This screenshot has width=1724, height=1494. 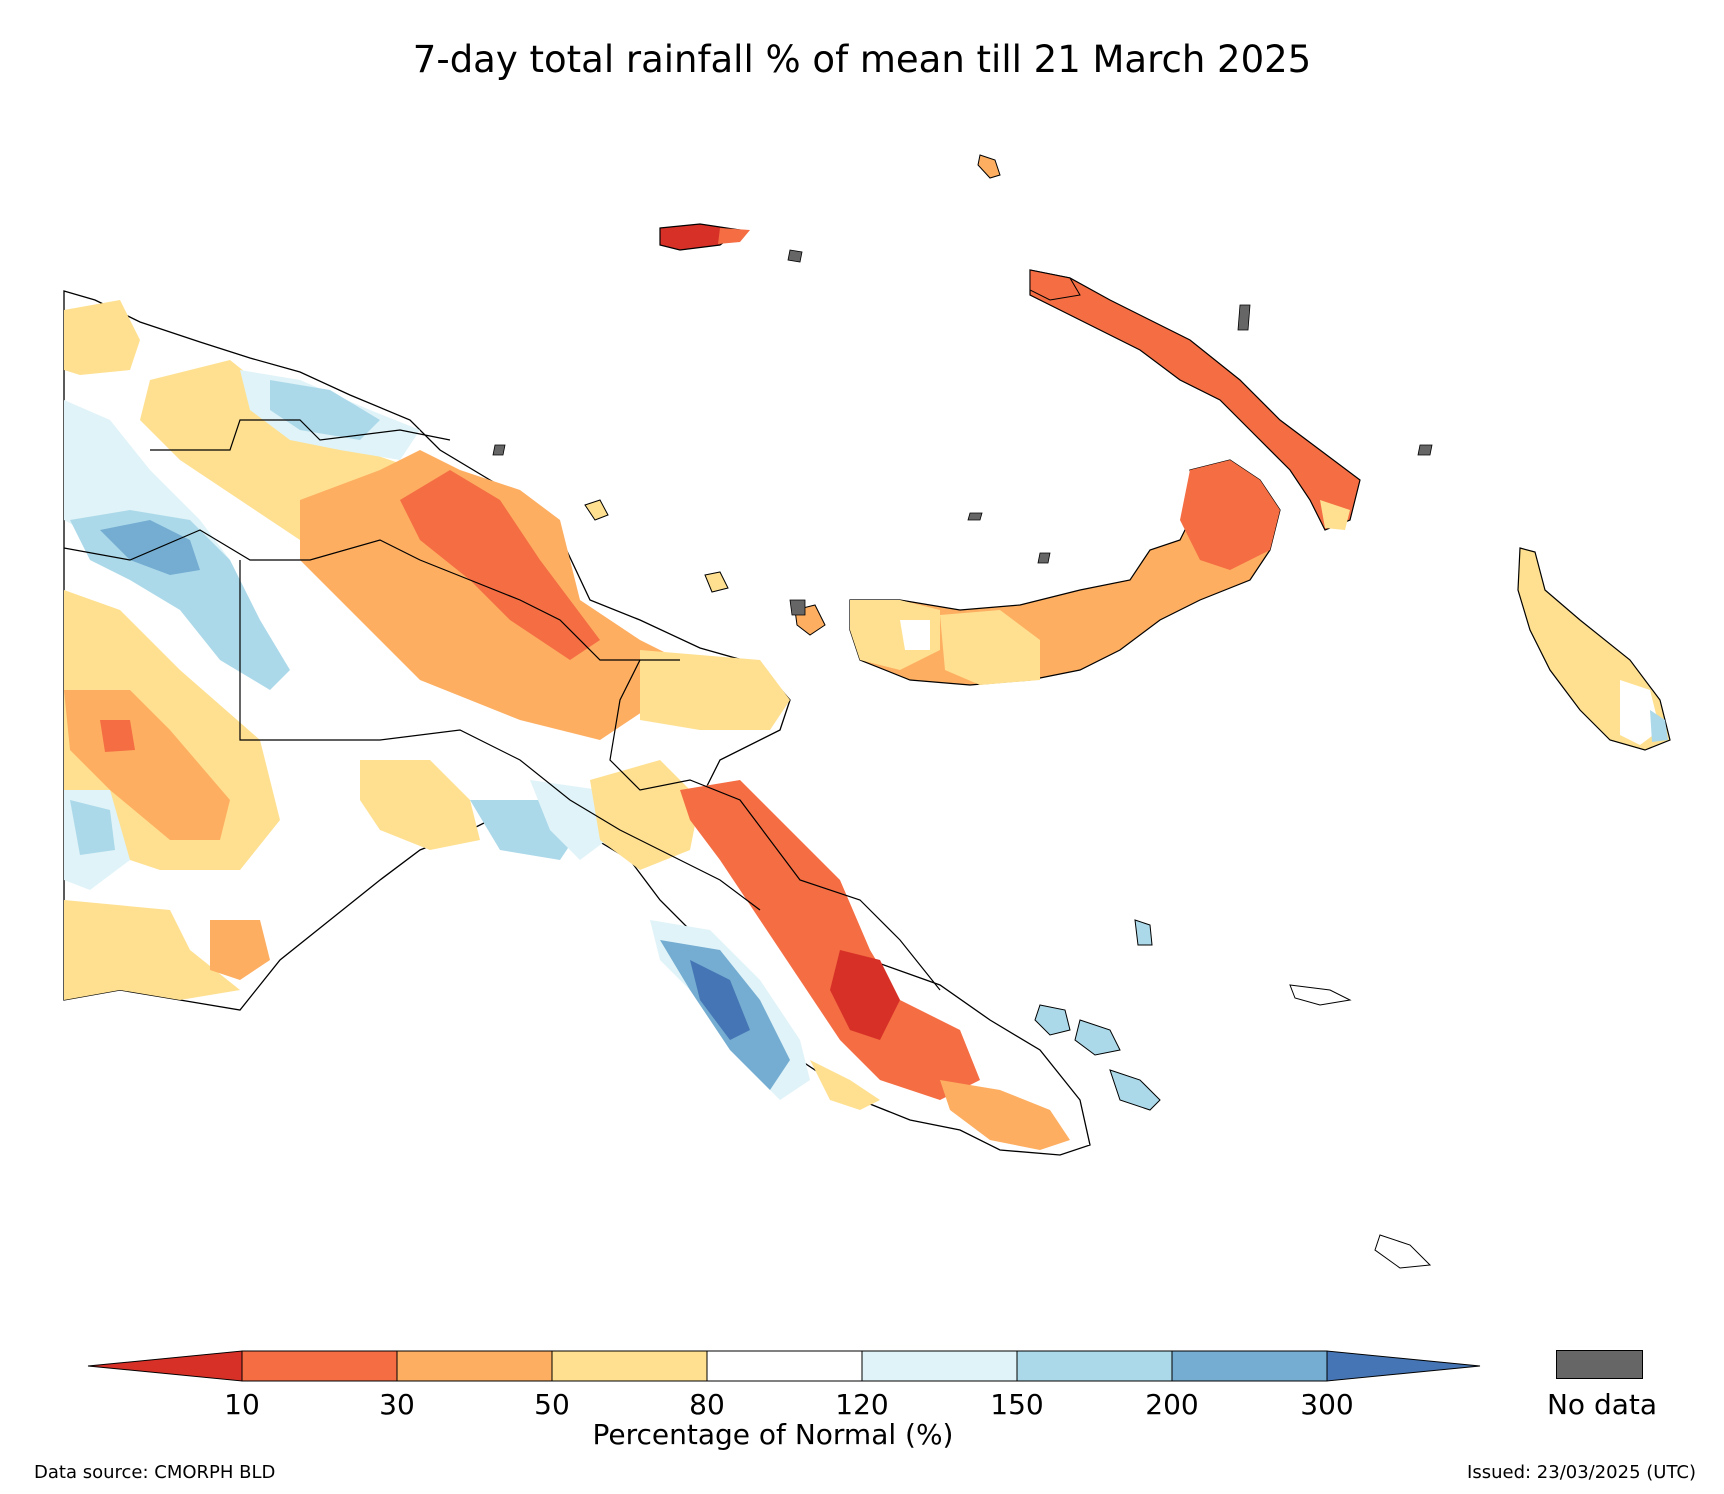 What do you see at coordinates (990, 647) in the screenshot?
I see `new-britain-yellow-mid` at bounding box center [990, 647].